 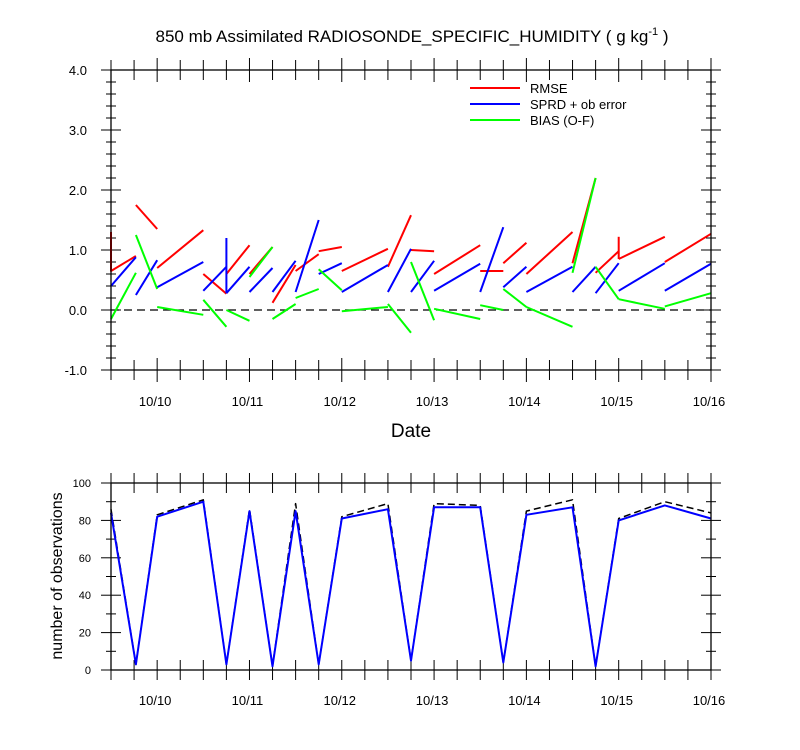 What do you see at coordinates (155, 700) in the screenshot?
I see `bottom-x-tick-label: 10/10` at bounding box center [155, 700].